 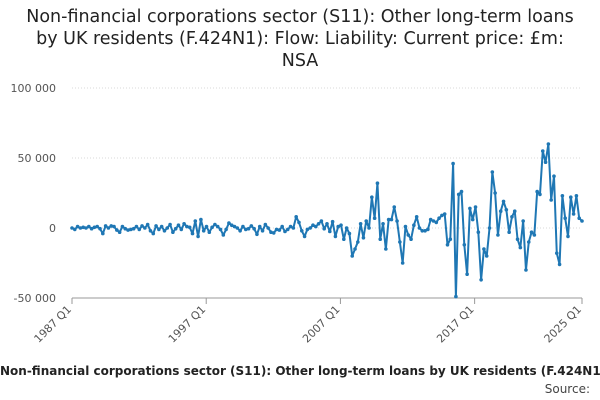 I want to click on x-tick-label: 2017 Q1, so click(x=455, y=324).